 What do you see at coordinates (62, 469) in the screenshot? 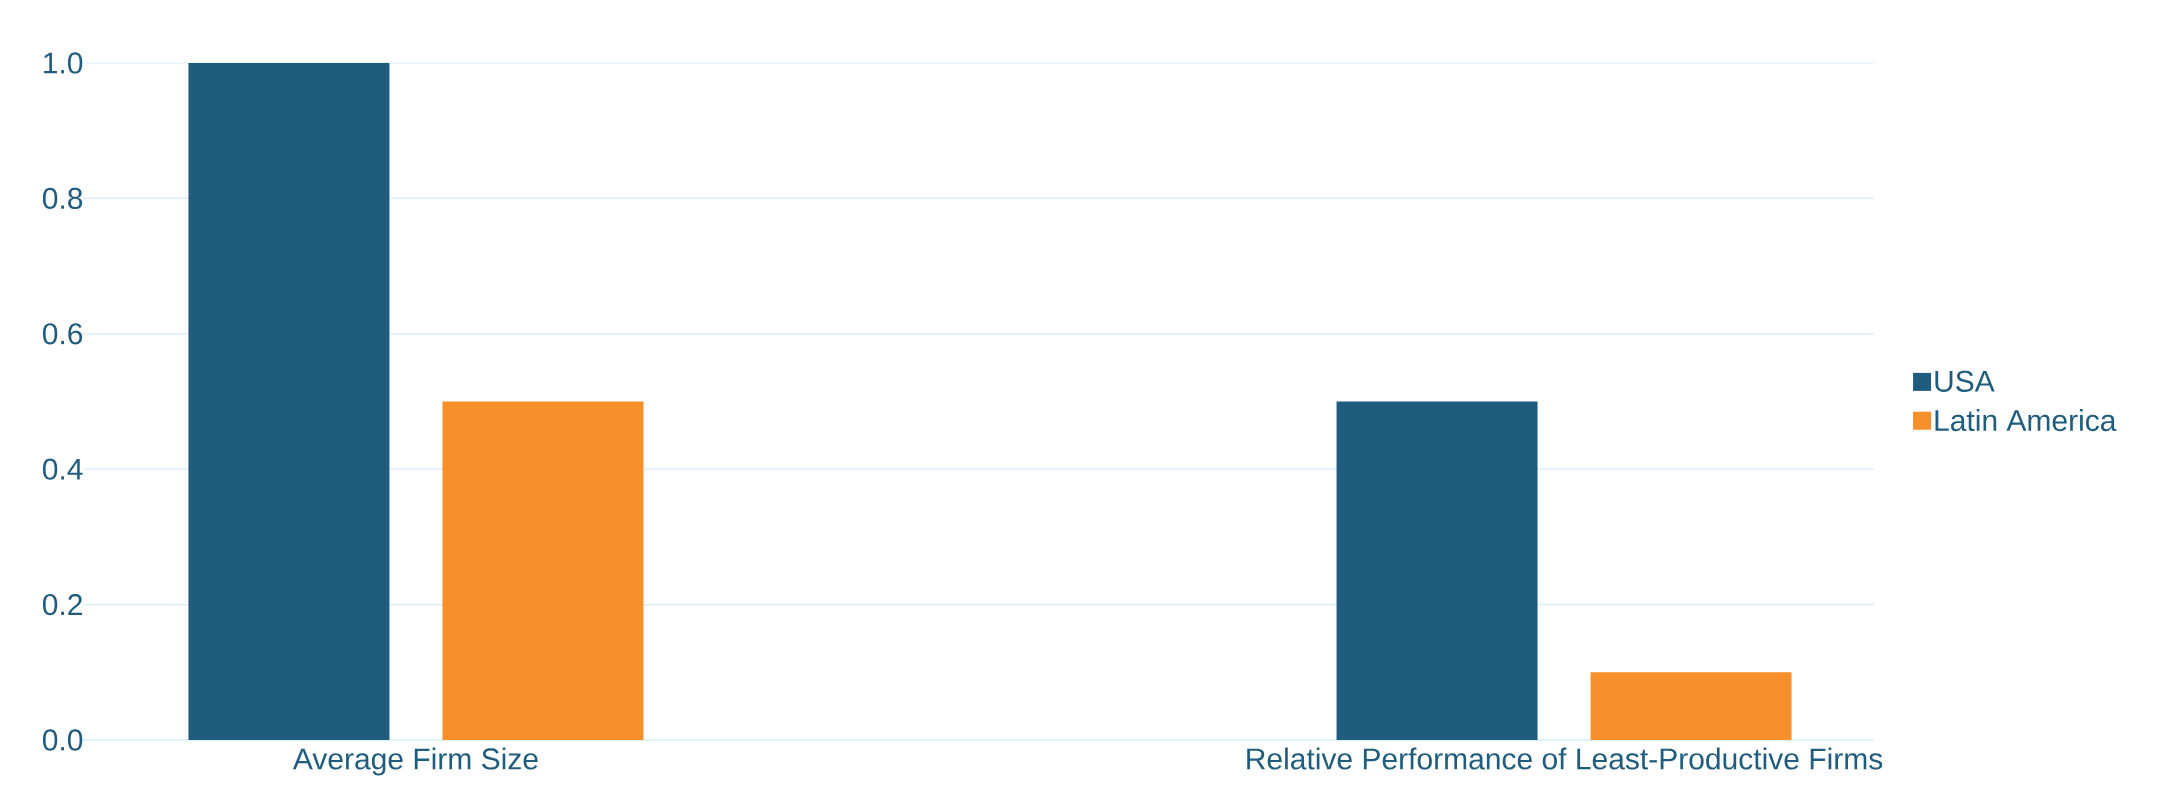
I see `y-tick-label: 0.4` at bounding box center [62, 469].